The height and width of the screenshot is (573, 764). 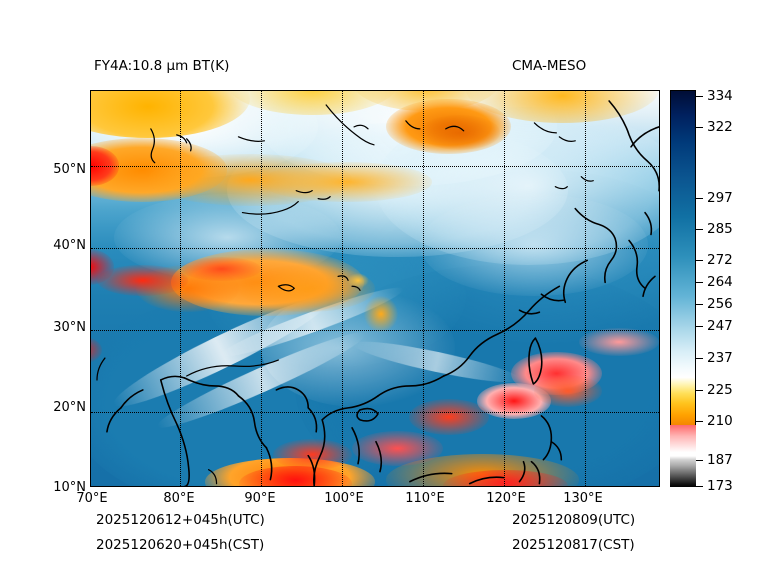 What do you see at coordinates (720, 198) in the screenshot?
I see `colorbar-tick-label: 297` at bounding box center [720, 198].